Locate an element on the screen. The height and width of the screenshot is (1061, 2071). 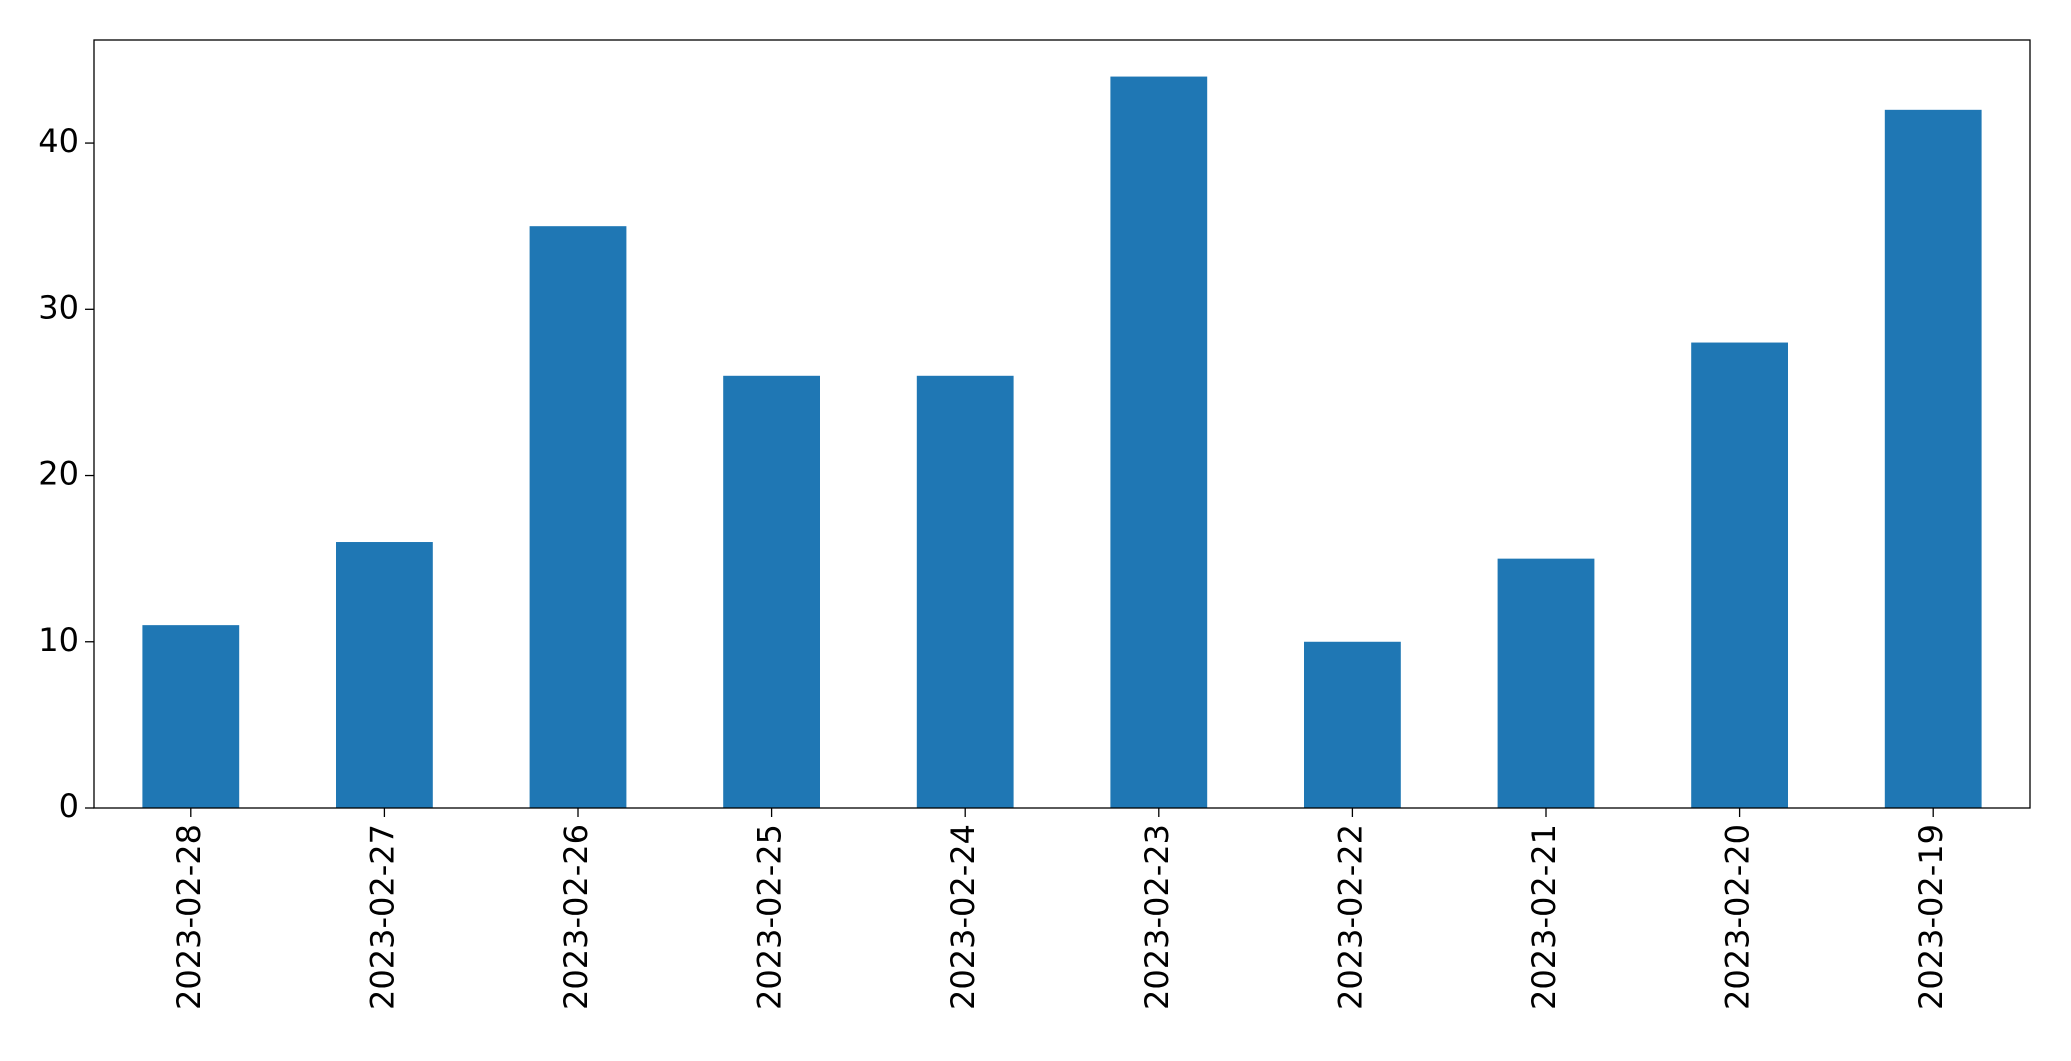
x-tick-label: 2023-02-23 is located at coordinates (1157, 917).